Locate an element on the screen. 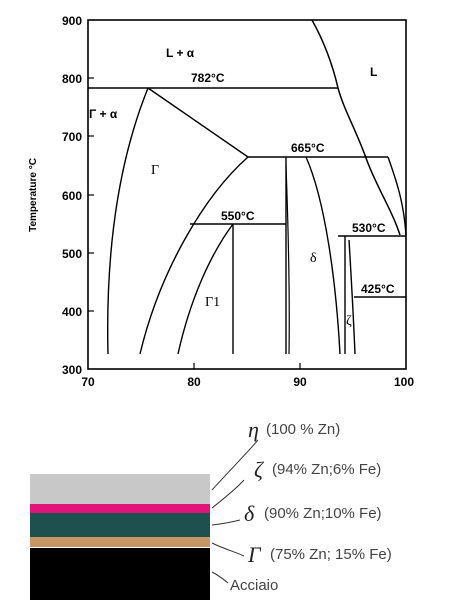 This screenshot has width=451, height=604. legend-text-eta: (100 % Zn) is located at coordinates (303, 429).